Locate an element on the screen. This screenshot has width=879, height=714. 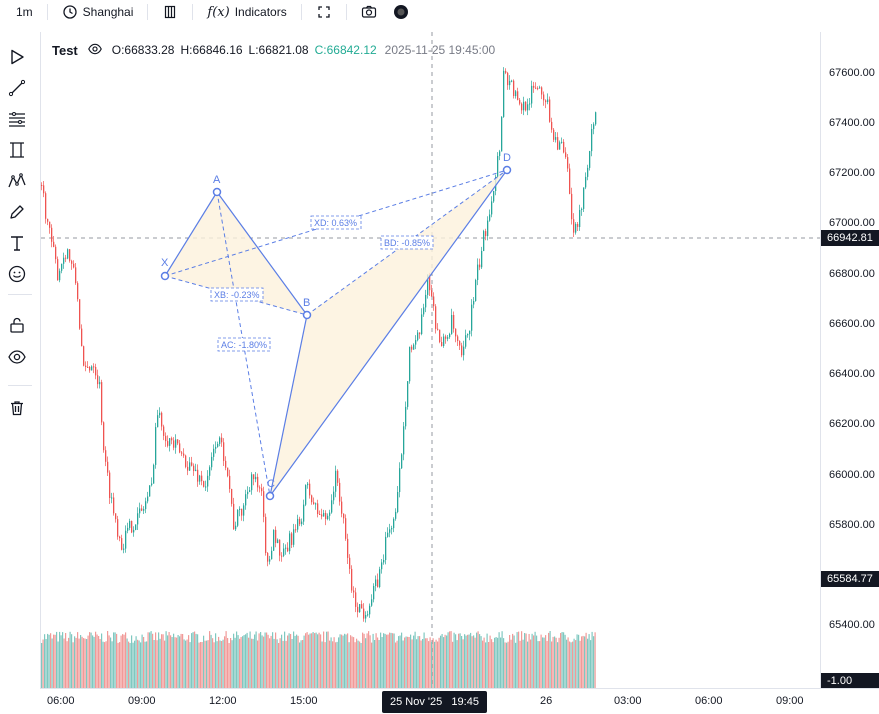
screenshot-button is located at coordinates (369, 12).